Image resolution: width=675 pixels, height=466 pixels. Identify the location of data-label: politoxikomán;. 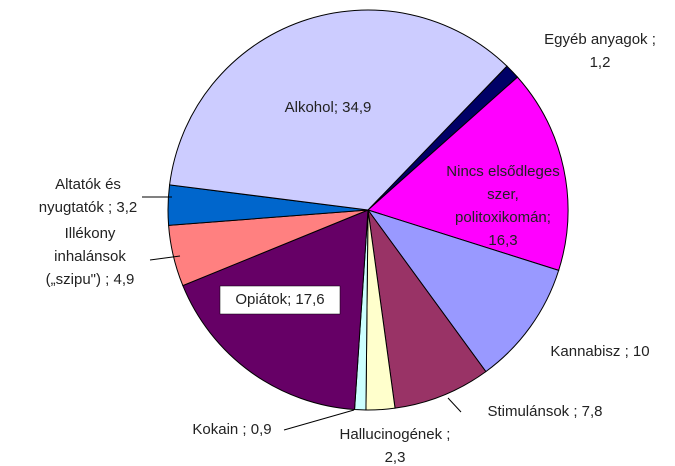
(503, 217).